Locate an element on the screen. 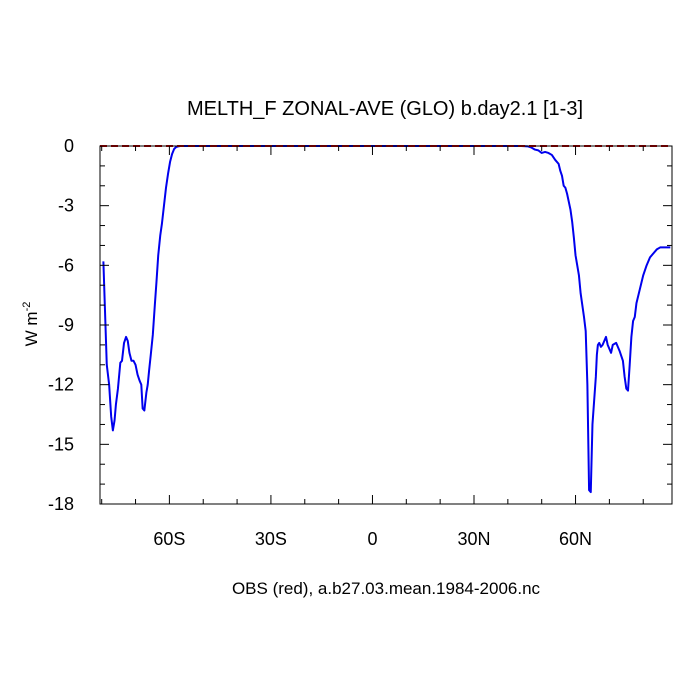 The height and width of the screenshot is (700, 700). x-tick-label: 30S is located at coordinates (271, 539).